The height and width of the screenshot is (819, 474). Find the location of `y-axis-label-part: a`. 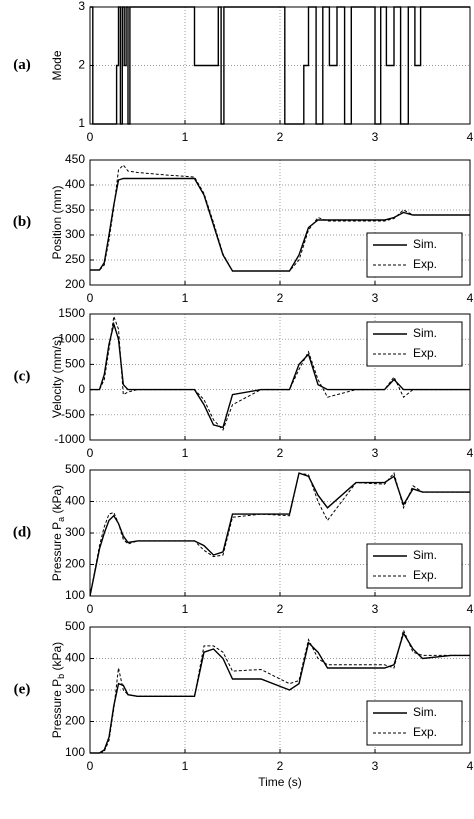

y-axis-label-part: a is located at coordinates (61, 519).